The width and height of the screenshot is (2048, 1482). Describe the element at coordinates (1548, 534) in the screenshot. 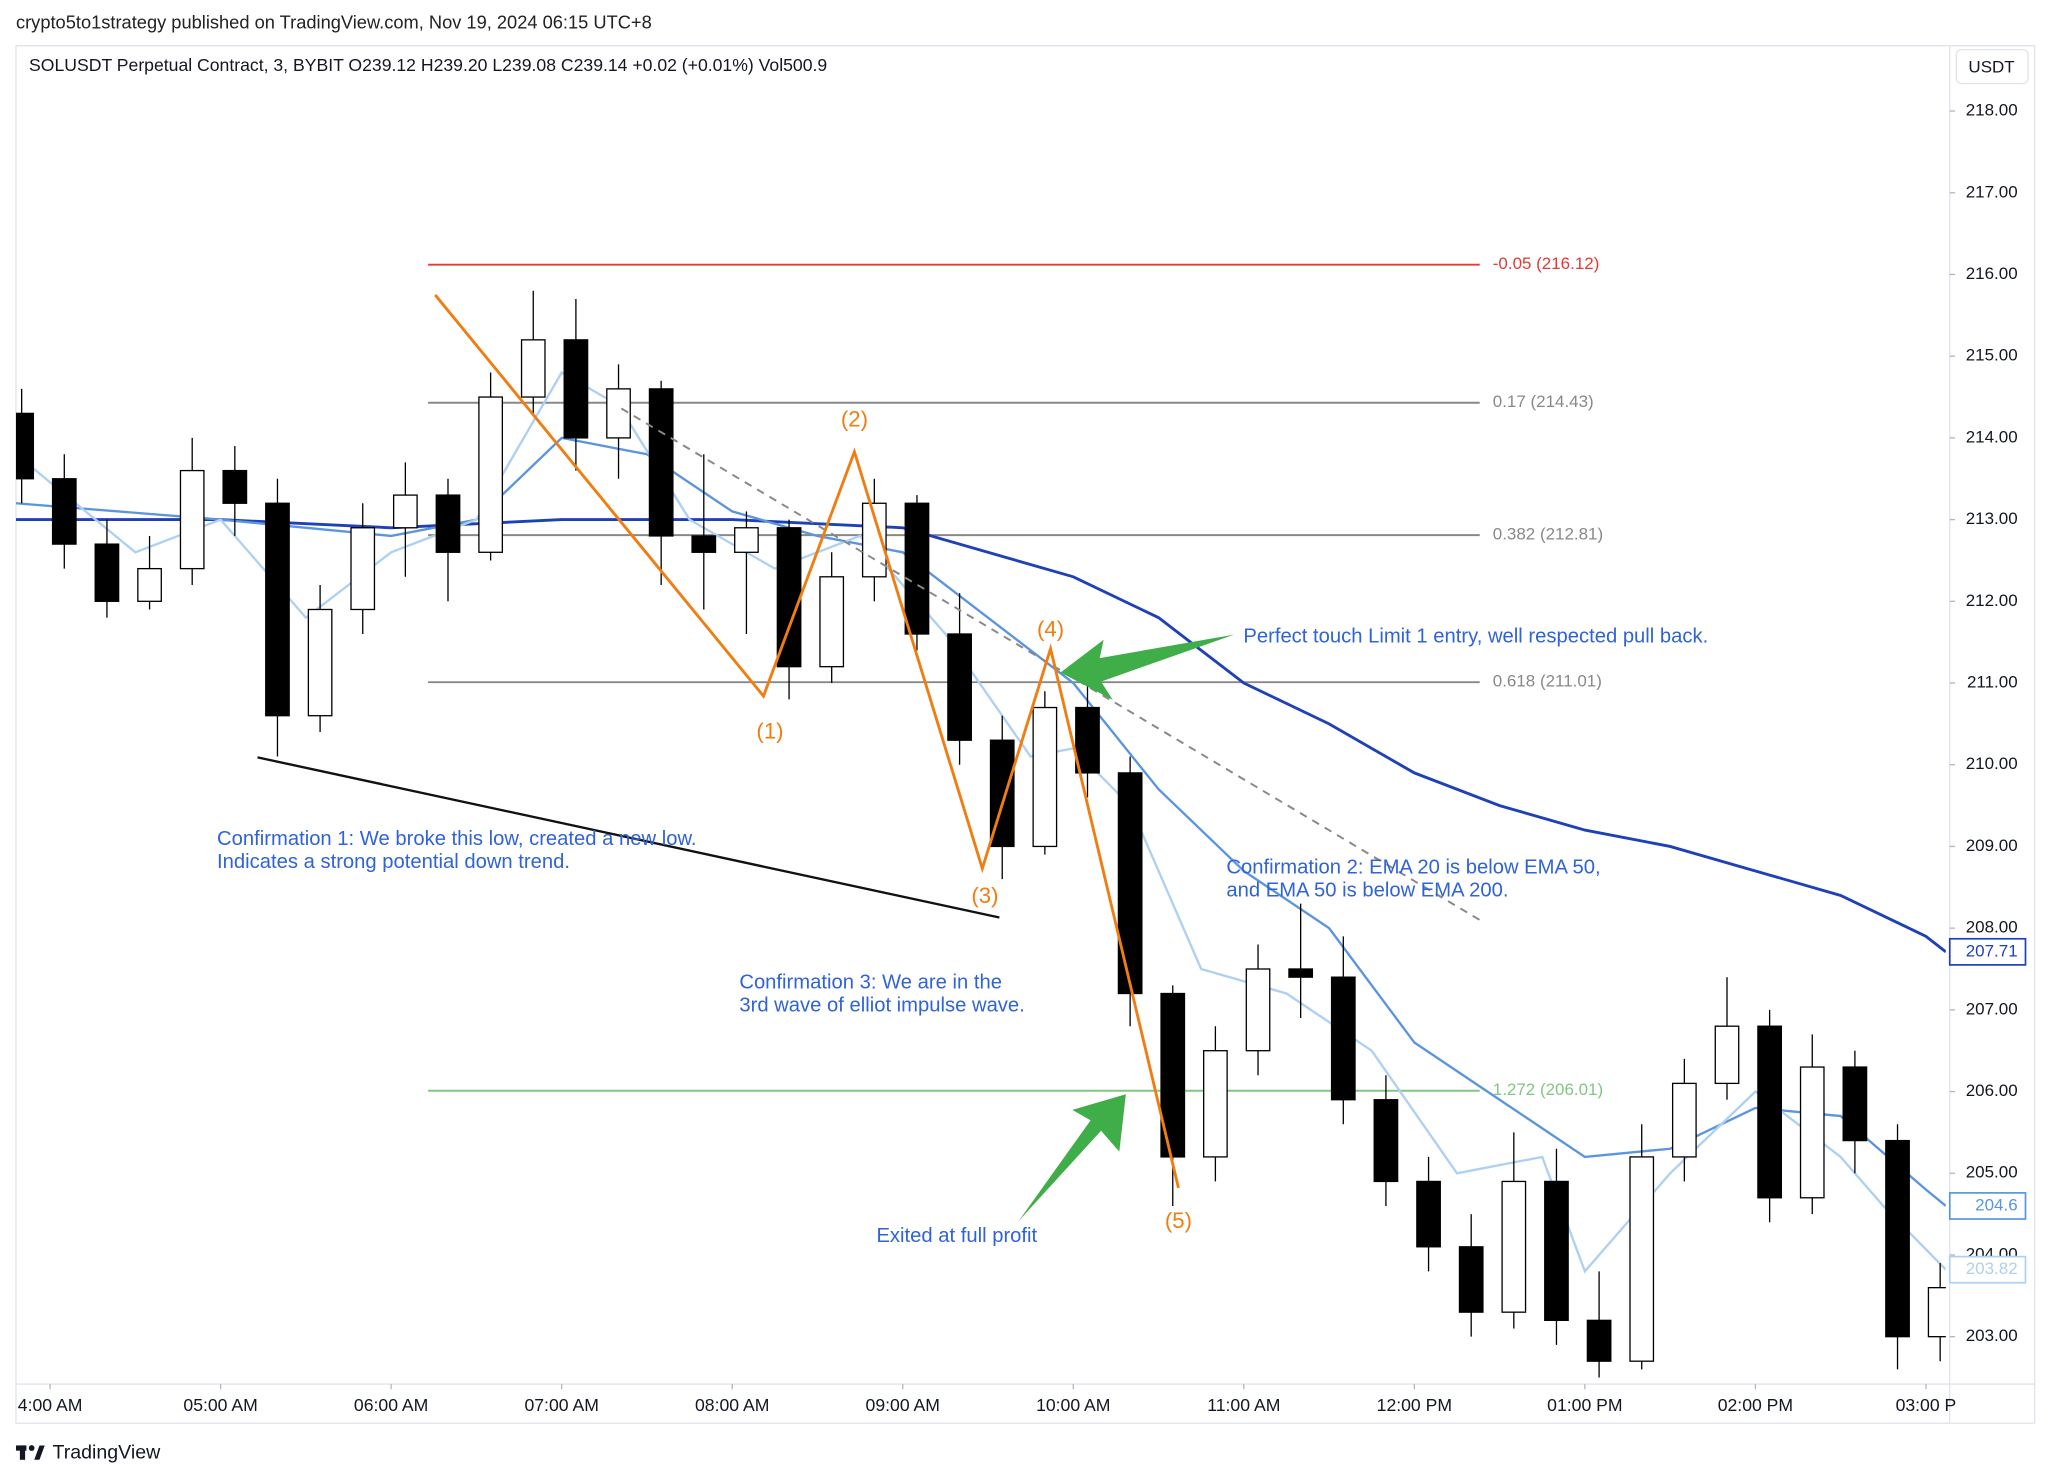

I see `fib-label: 0.382 (212.81)` at that location.